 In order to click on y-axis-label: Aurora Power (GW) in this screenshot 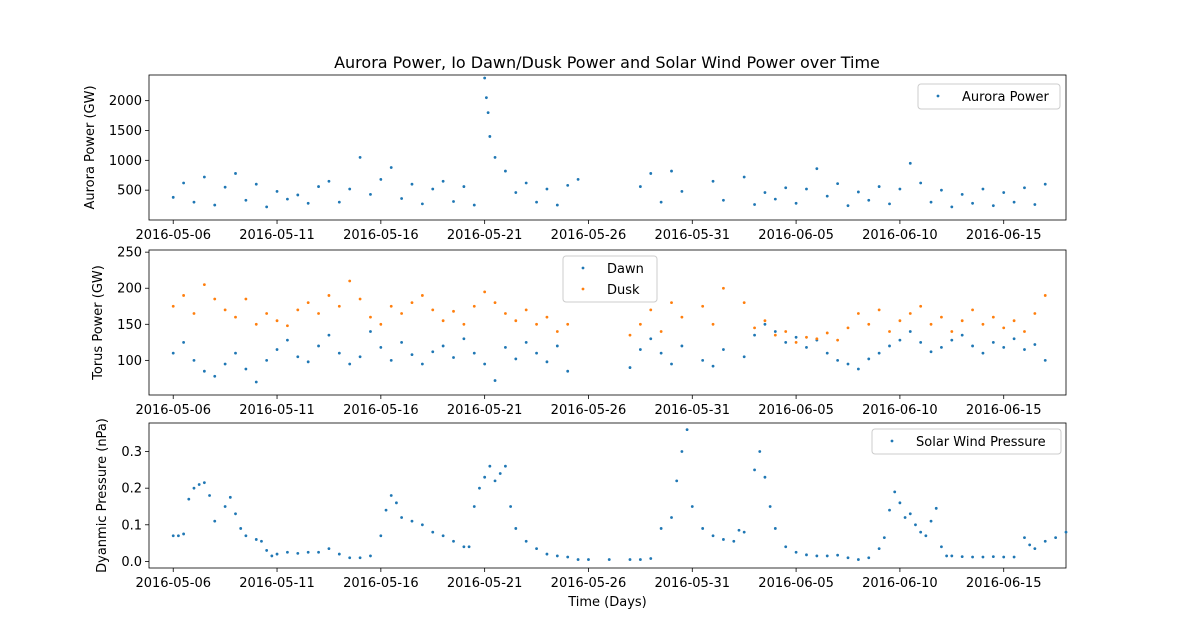, I will do `click(90, 147)`.